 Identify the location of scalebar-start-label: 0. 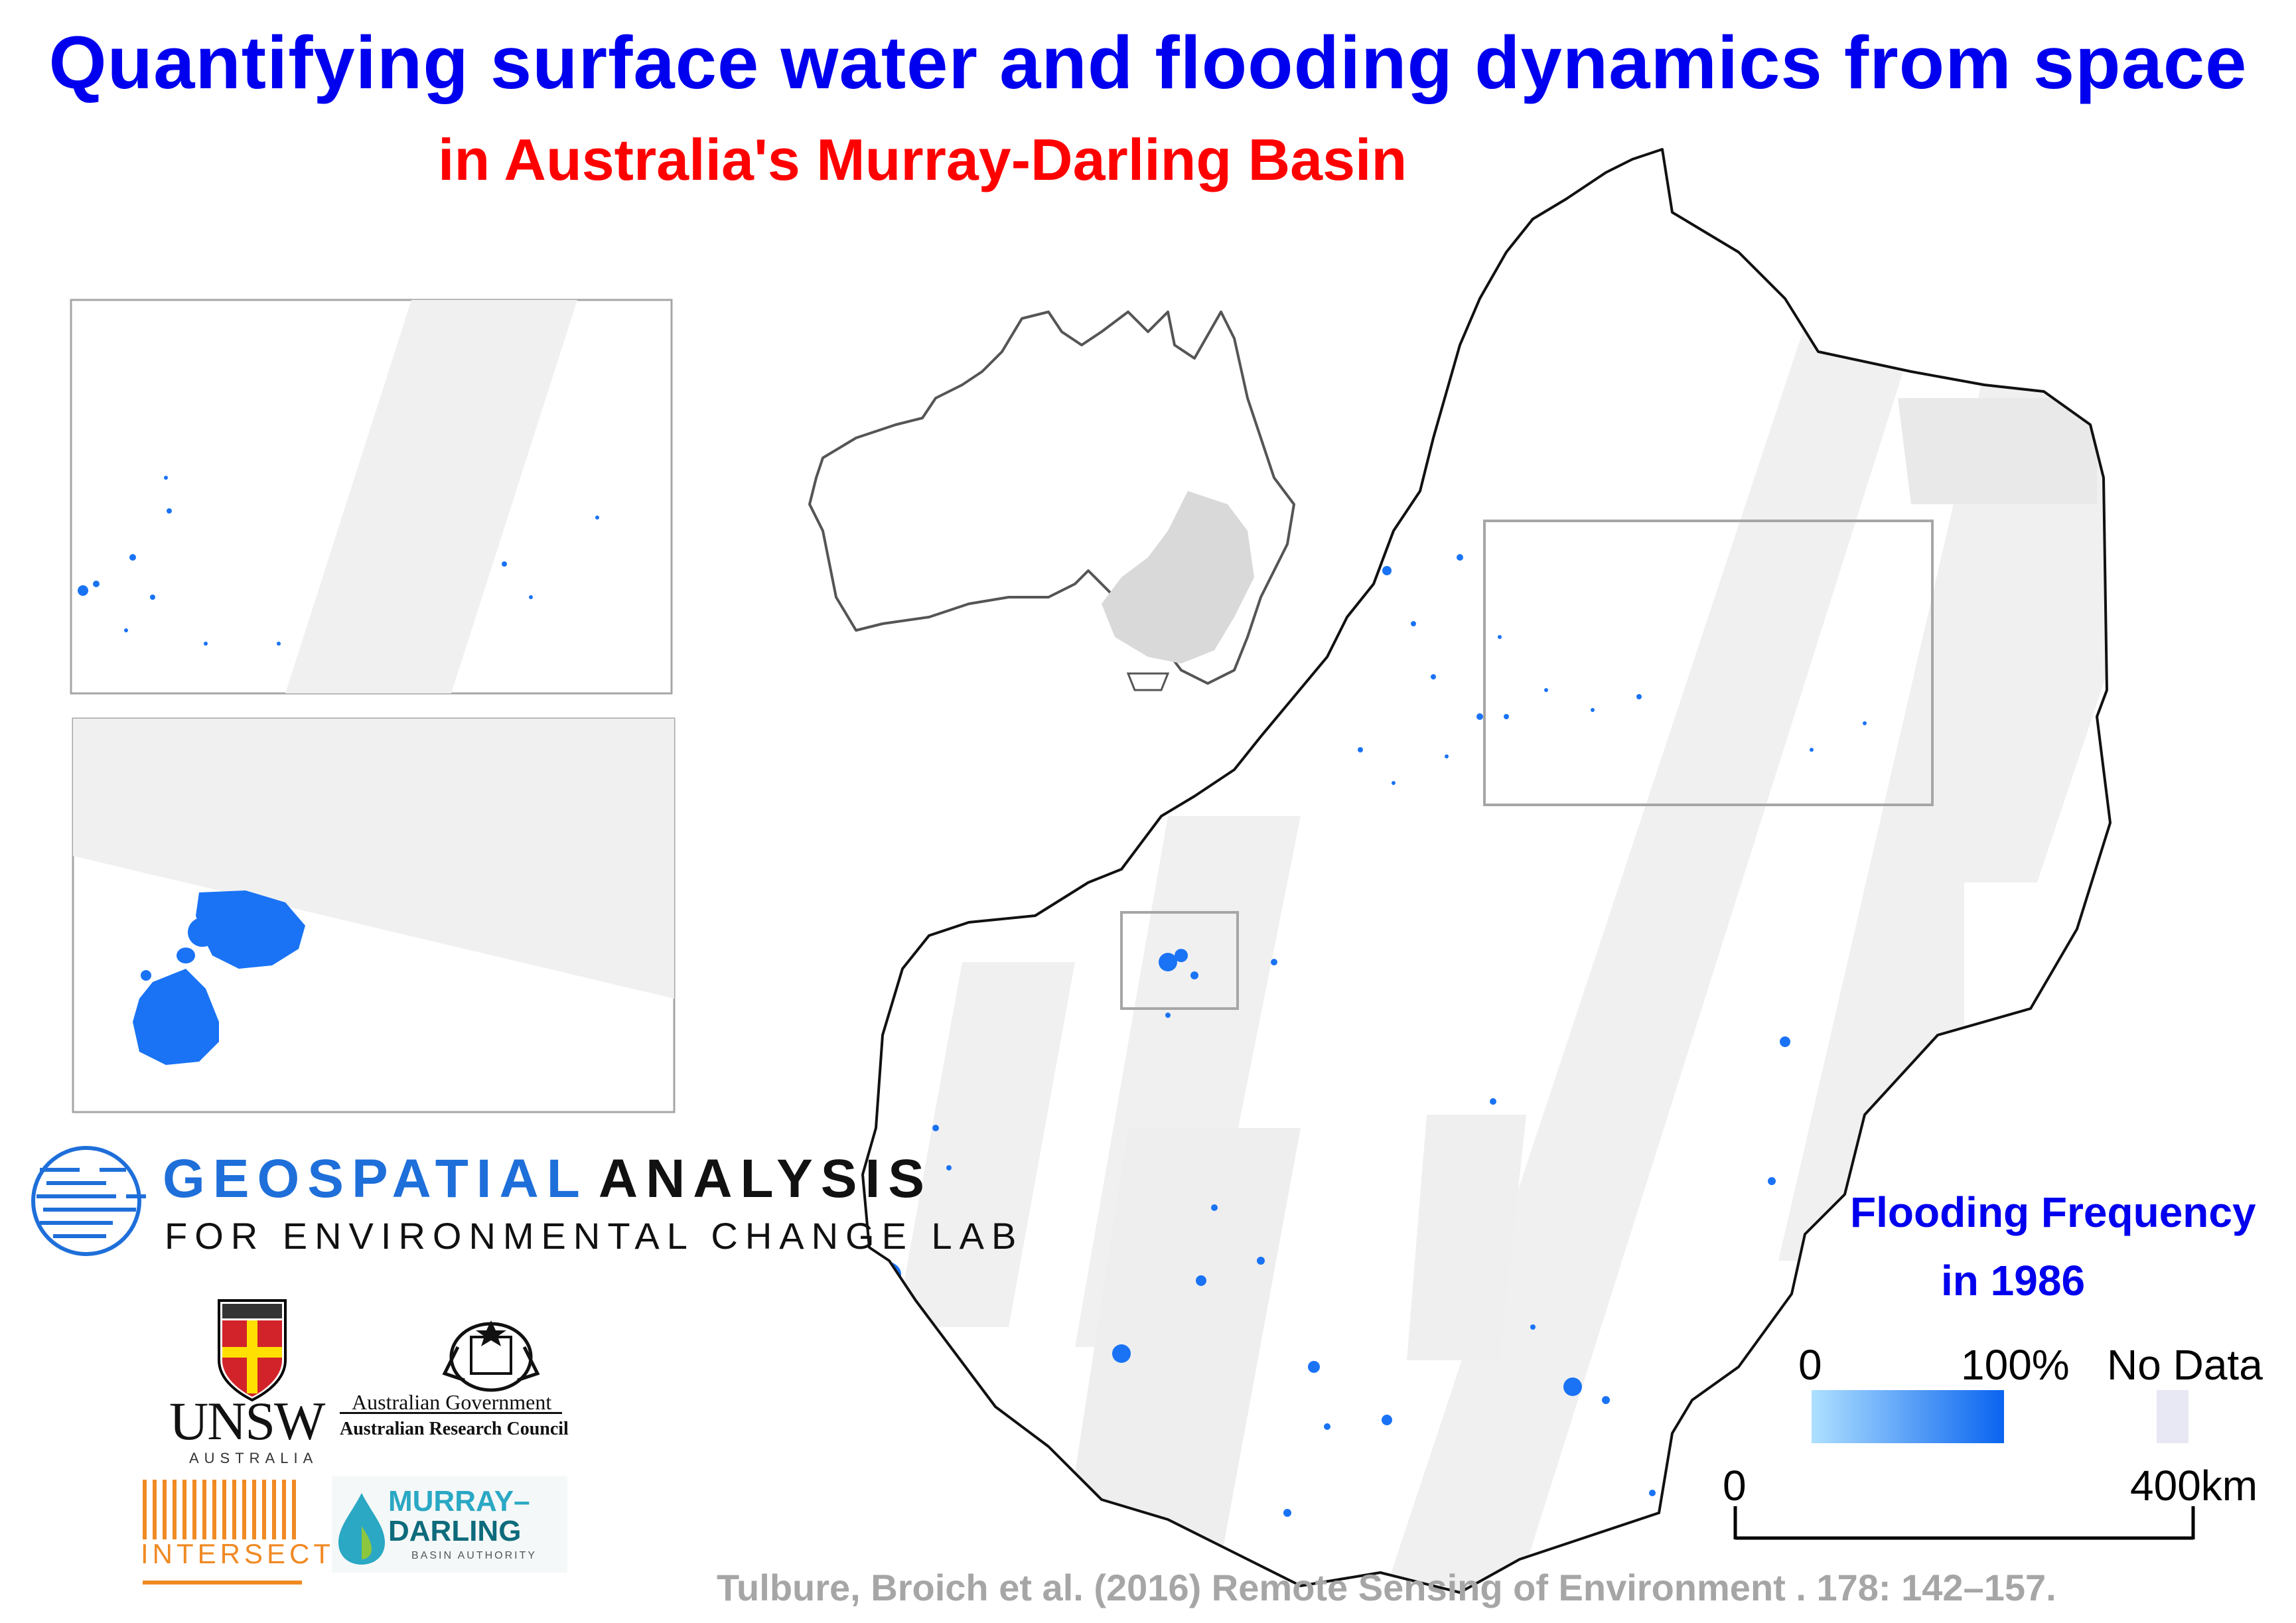
(1735, 1486).